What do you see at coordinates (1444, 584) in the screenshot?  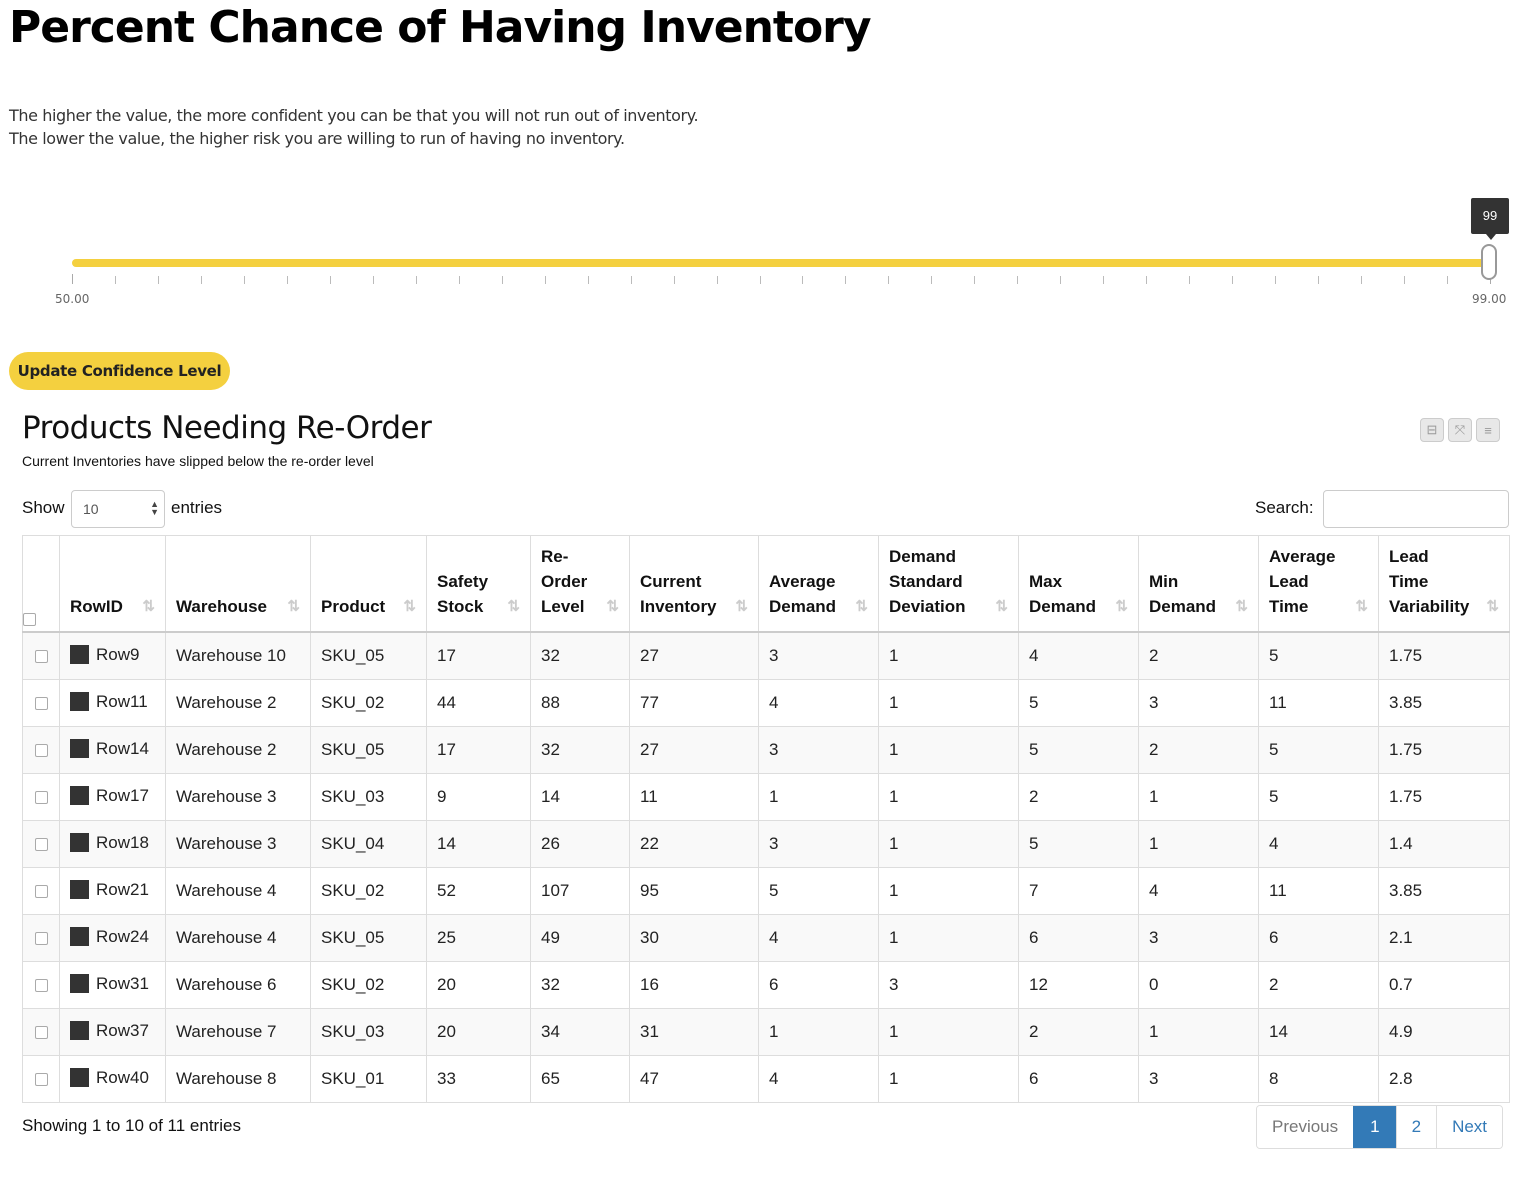 I see `column-header-lead-time-var: Lead Time Variability ⇅` at bounding box center [1444, 584].